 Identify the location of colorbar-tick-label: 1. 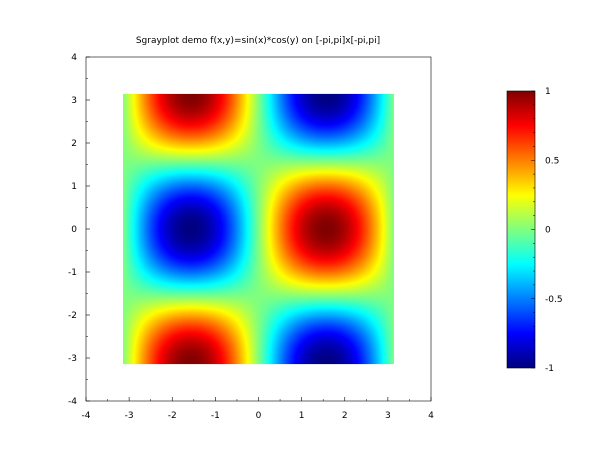
(548, 92).